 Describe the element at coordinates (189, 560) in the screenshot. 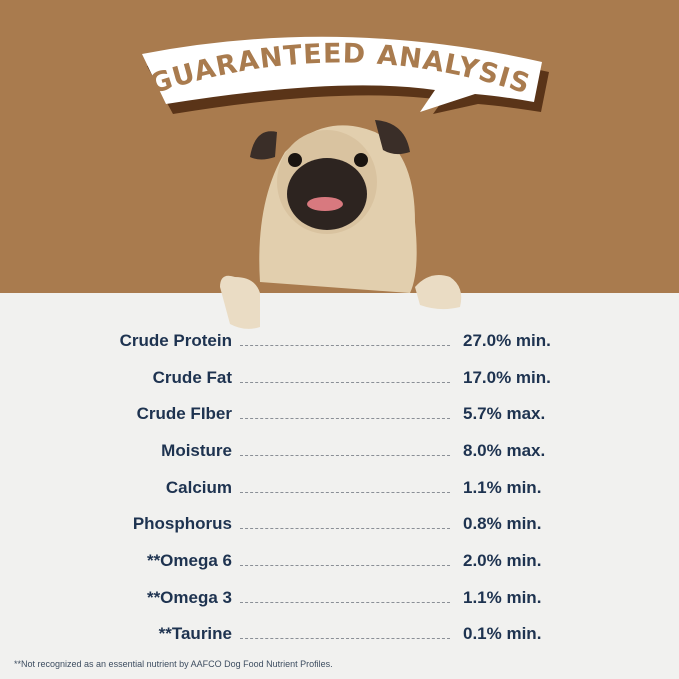

I see `nutrient-label: **Omega 6` at that location.